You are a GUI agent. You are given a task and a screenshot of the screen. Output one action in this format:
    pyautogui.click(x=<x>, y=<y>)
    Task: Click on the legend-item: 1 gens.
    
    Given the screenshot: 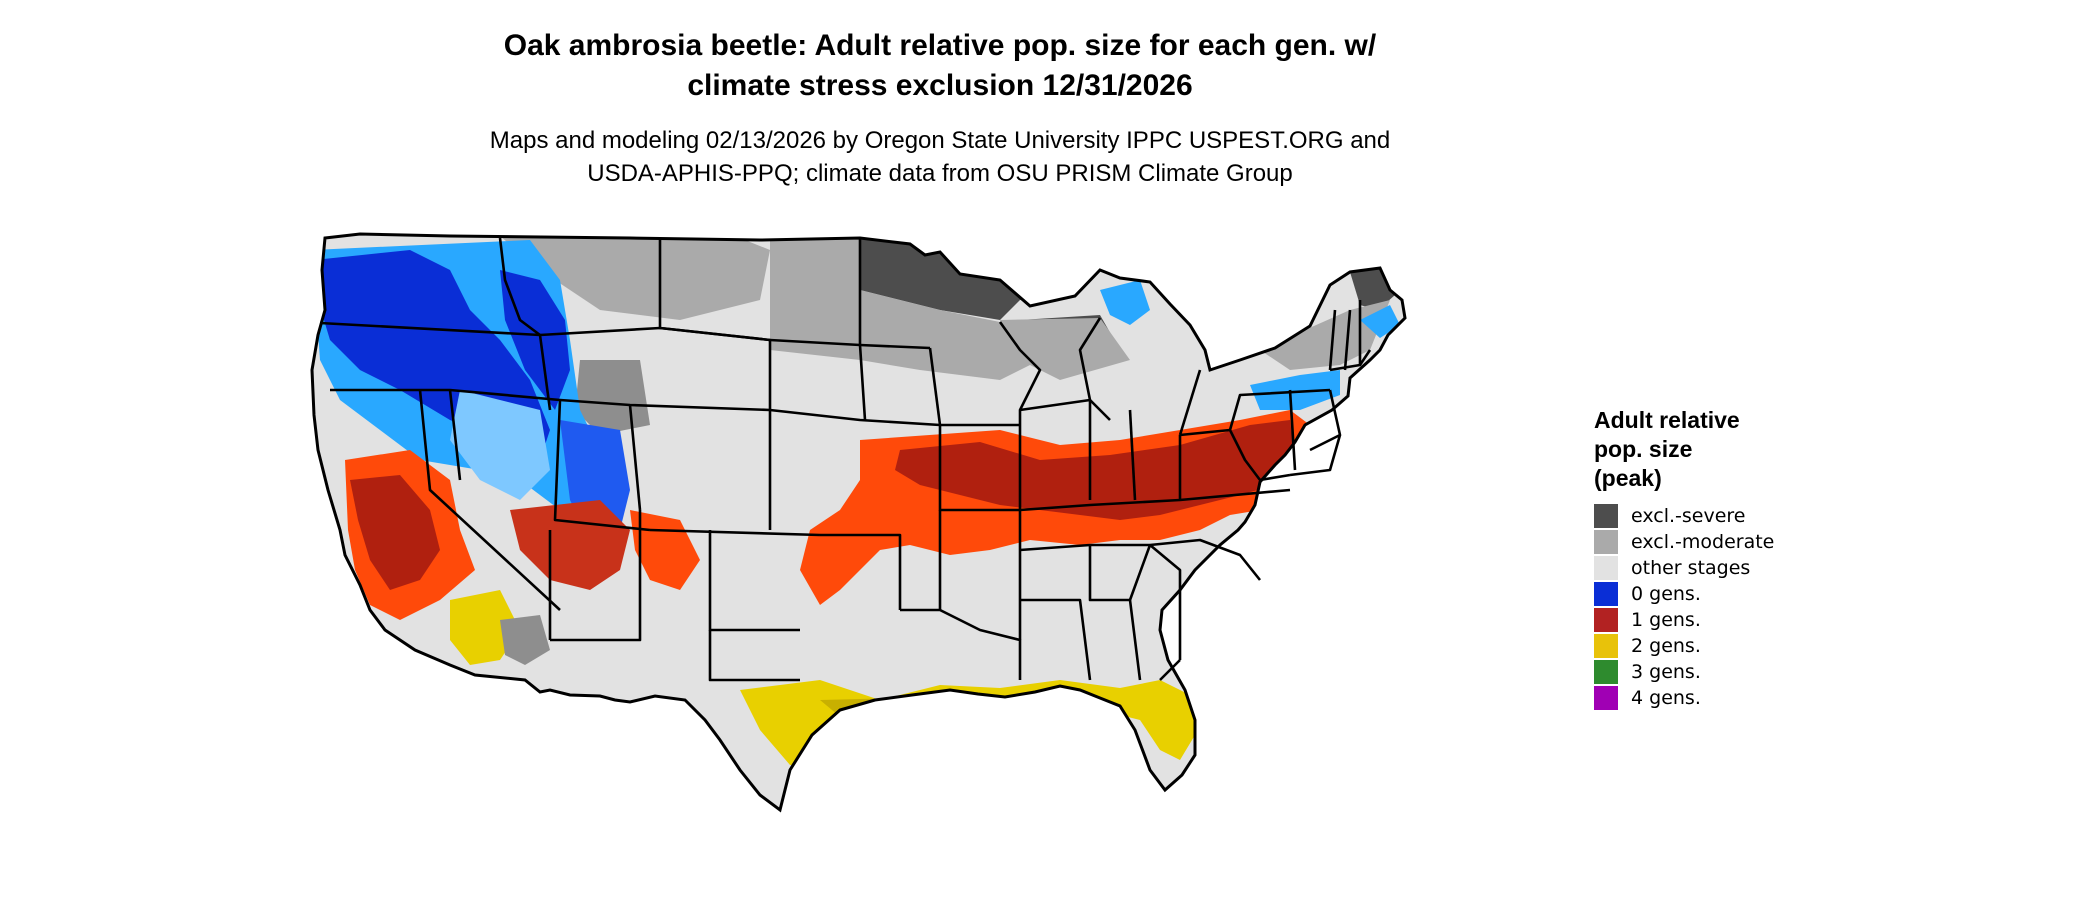 What is the action you would take?
    pyautogui.click(x=1684, y=620)
    